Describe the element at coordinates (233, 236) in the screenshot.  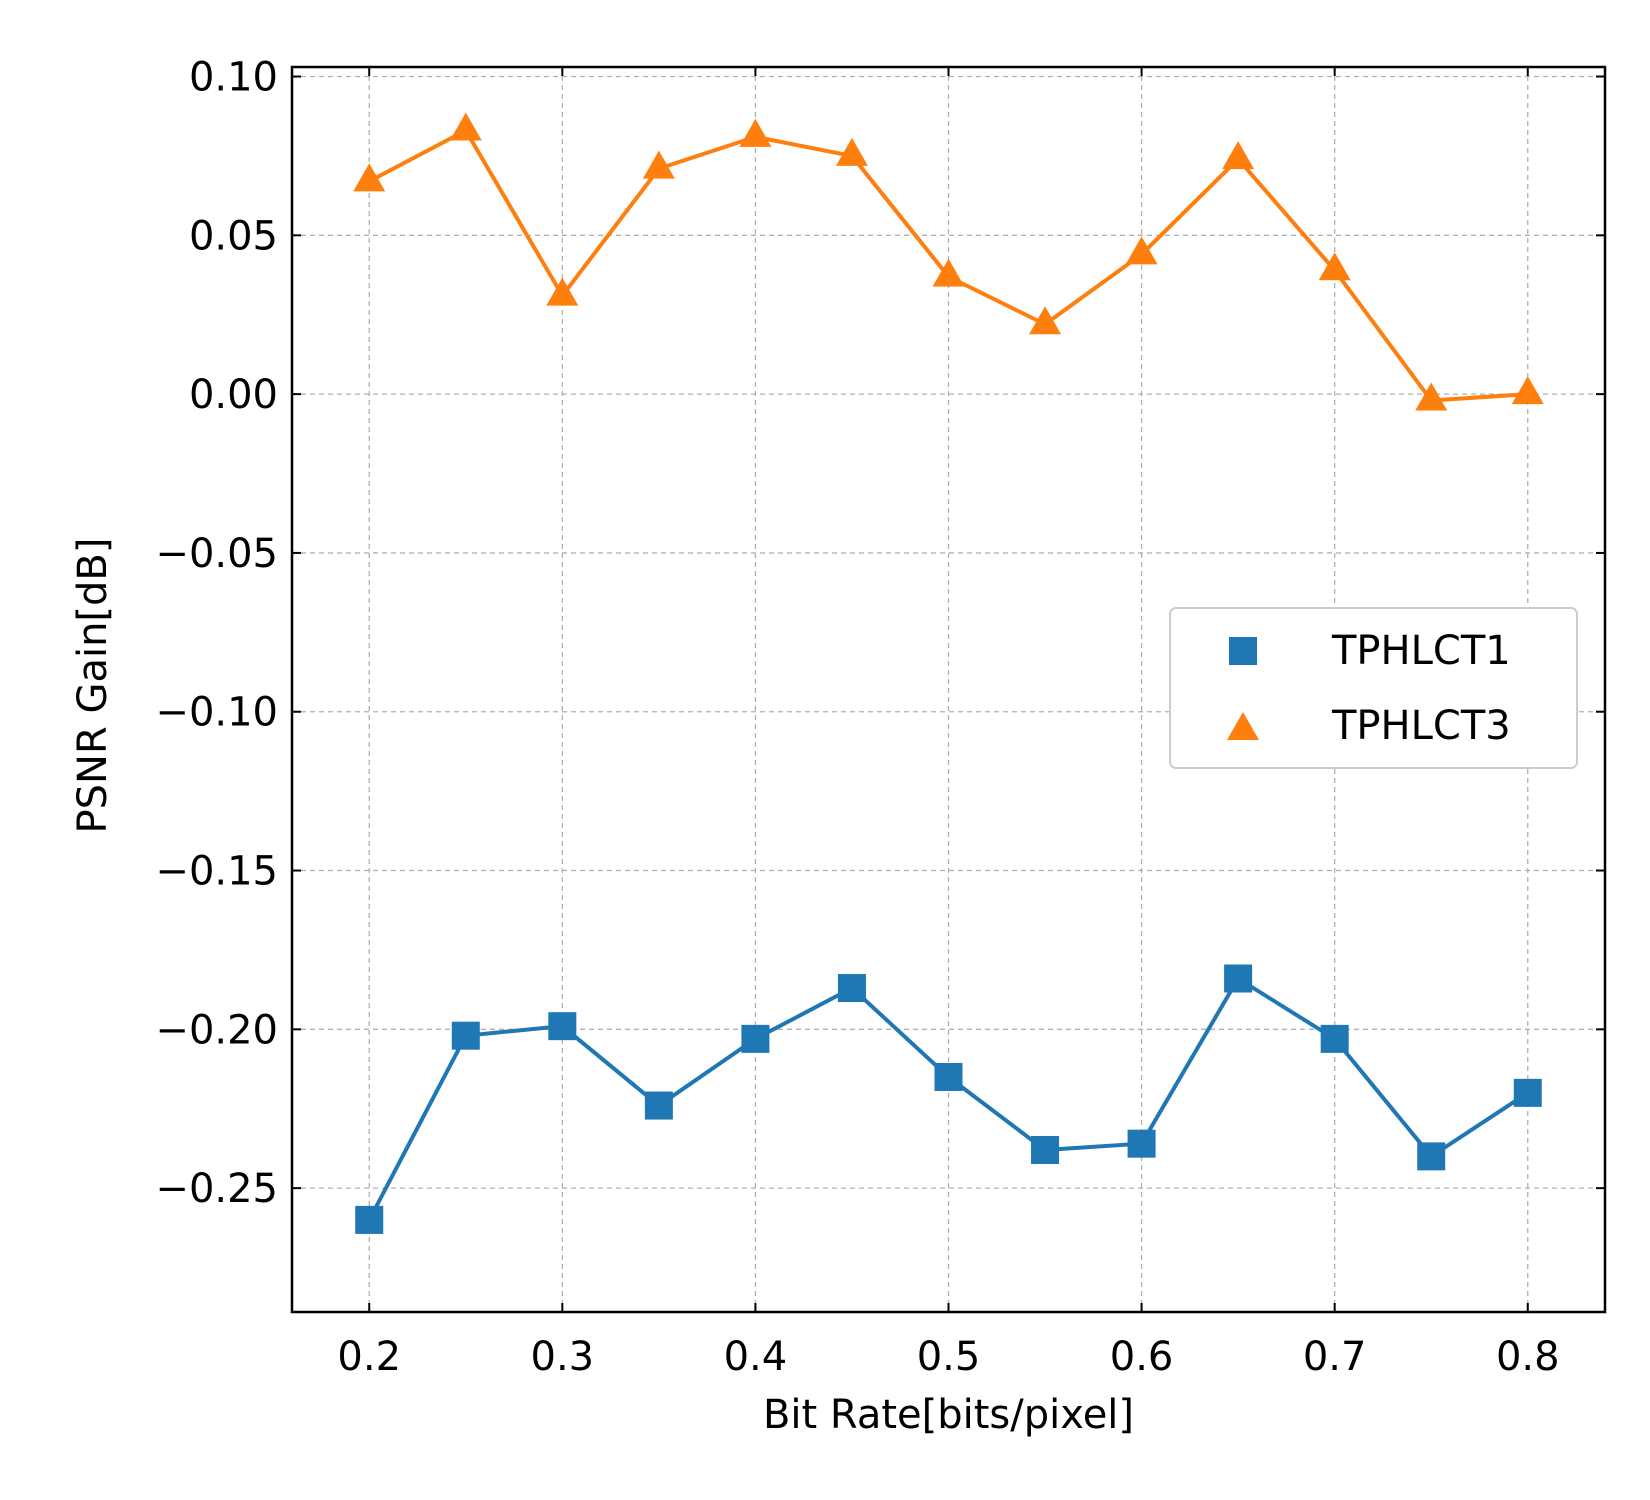
I see `y-tick-label: 0.05` at that location.